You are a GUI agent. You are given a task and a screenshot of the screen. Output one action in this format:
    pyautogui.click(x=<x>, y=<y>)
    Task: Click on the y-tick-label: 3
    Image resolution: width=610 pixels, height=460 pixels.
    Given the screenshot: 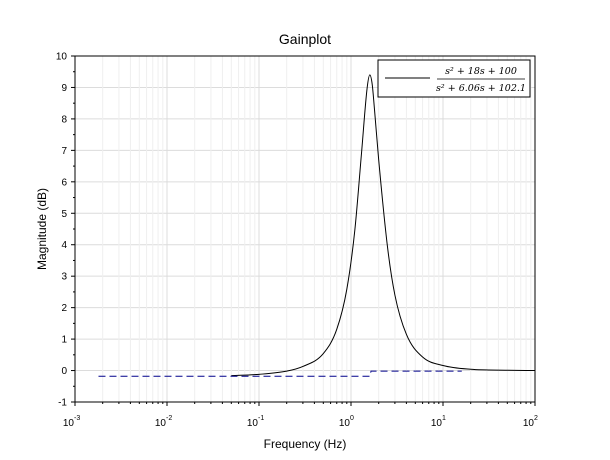 What is the action you would take?
    pyautogui.click(x=64, y=277)
    